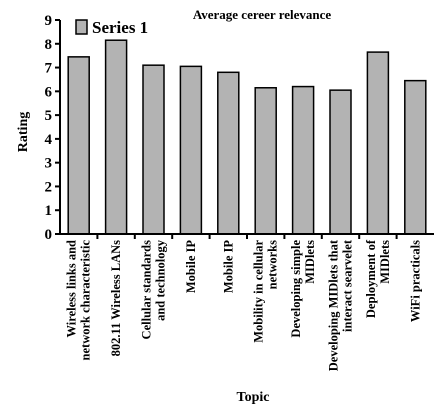 Image resolution: width=434 pixels, height=406 pixels. Describe the element at coordinates (52, 128) in the screenshot. I see `y-axis: 0 1 2 3 4 5 6 7 8 9` at that location.